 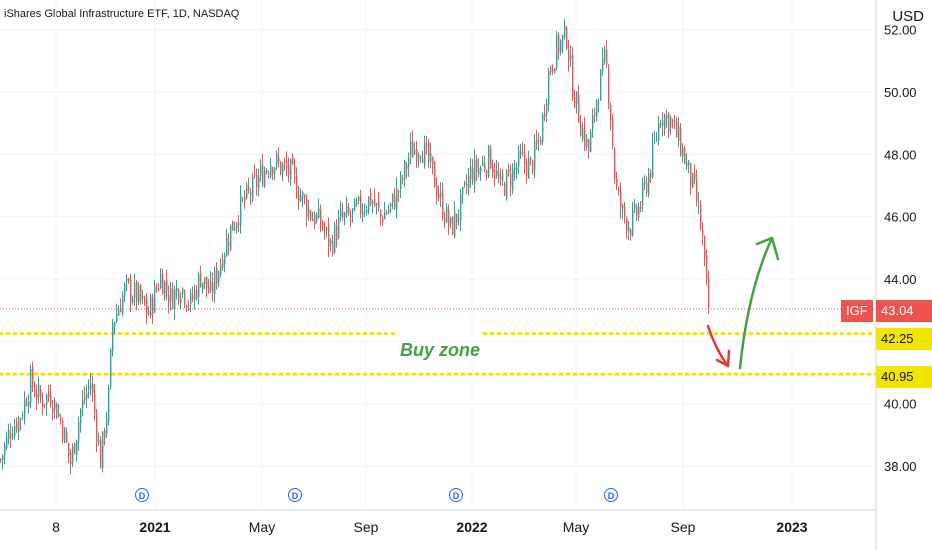 I want to click on symbol-badge: IGF, so click(x=857, y=311).